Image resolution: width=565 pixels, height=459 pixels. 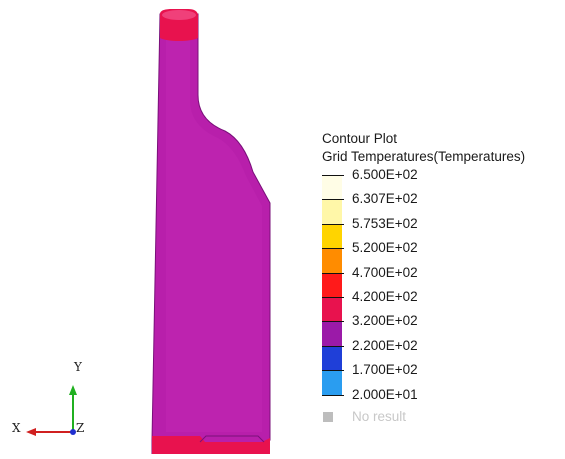 What do you see at coordinates (78, 367) in the screenshot?
I see `y-axis-label: Y` at bounding box center [78, 367].